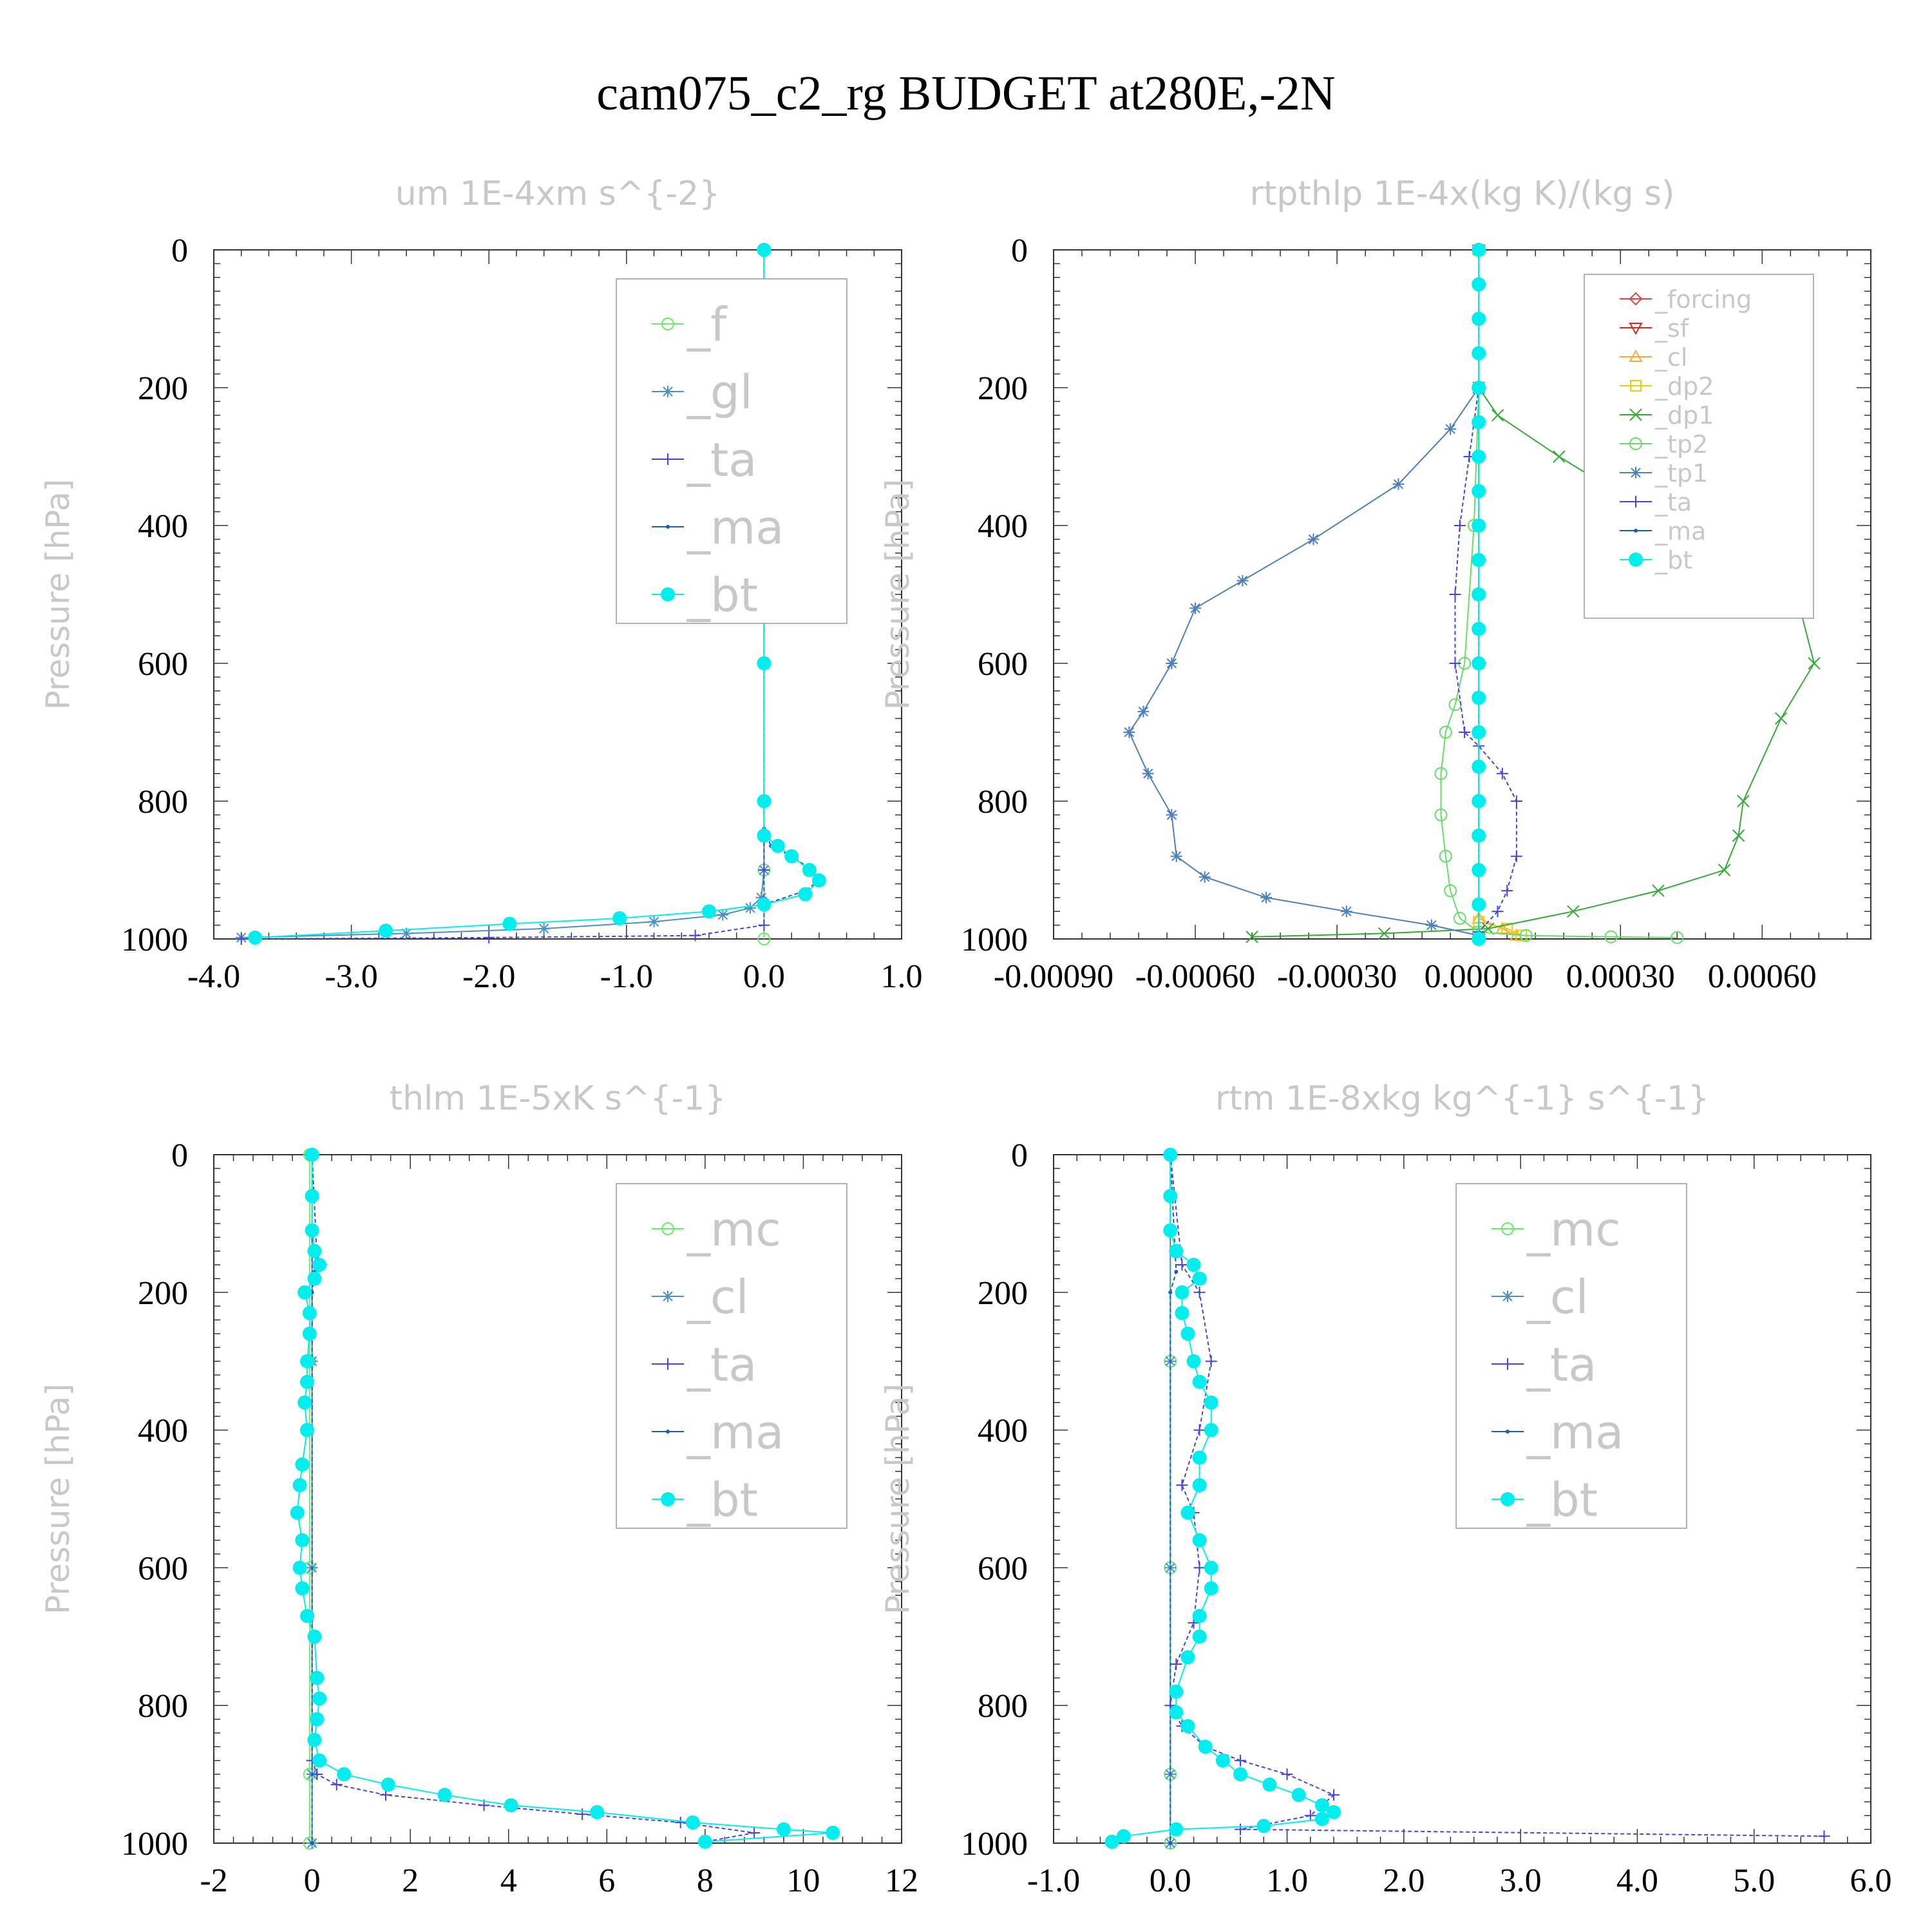 This screenshot has width=1932, height=1932. I want to click on legend-label: _ta, so click(1673, 502).